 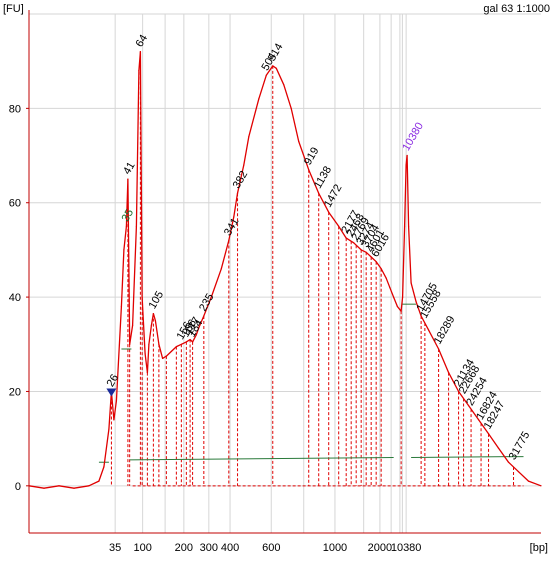 What do you see at coordinates (380, 548) in the screenshot?
I see `x-tick-label-2000: 2000` at bounding box center [380, 548].